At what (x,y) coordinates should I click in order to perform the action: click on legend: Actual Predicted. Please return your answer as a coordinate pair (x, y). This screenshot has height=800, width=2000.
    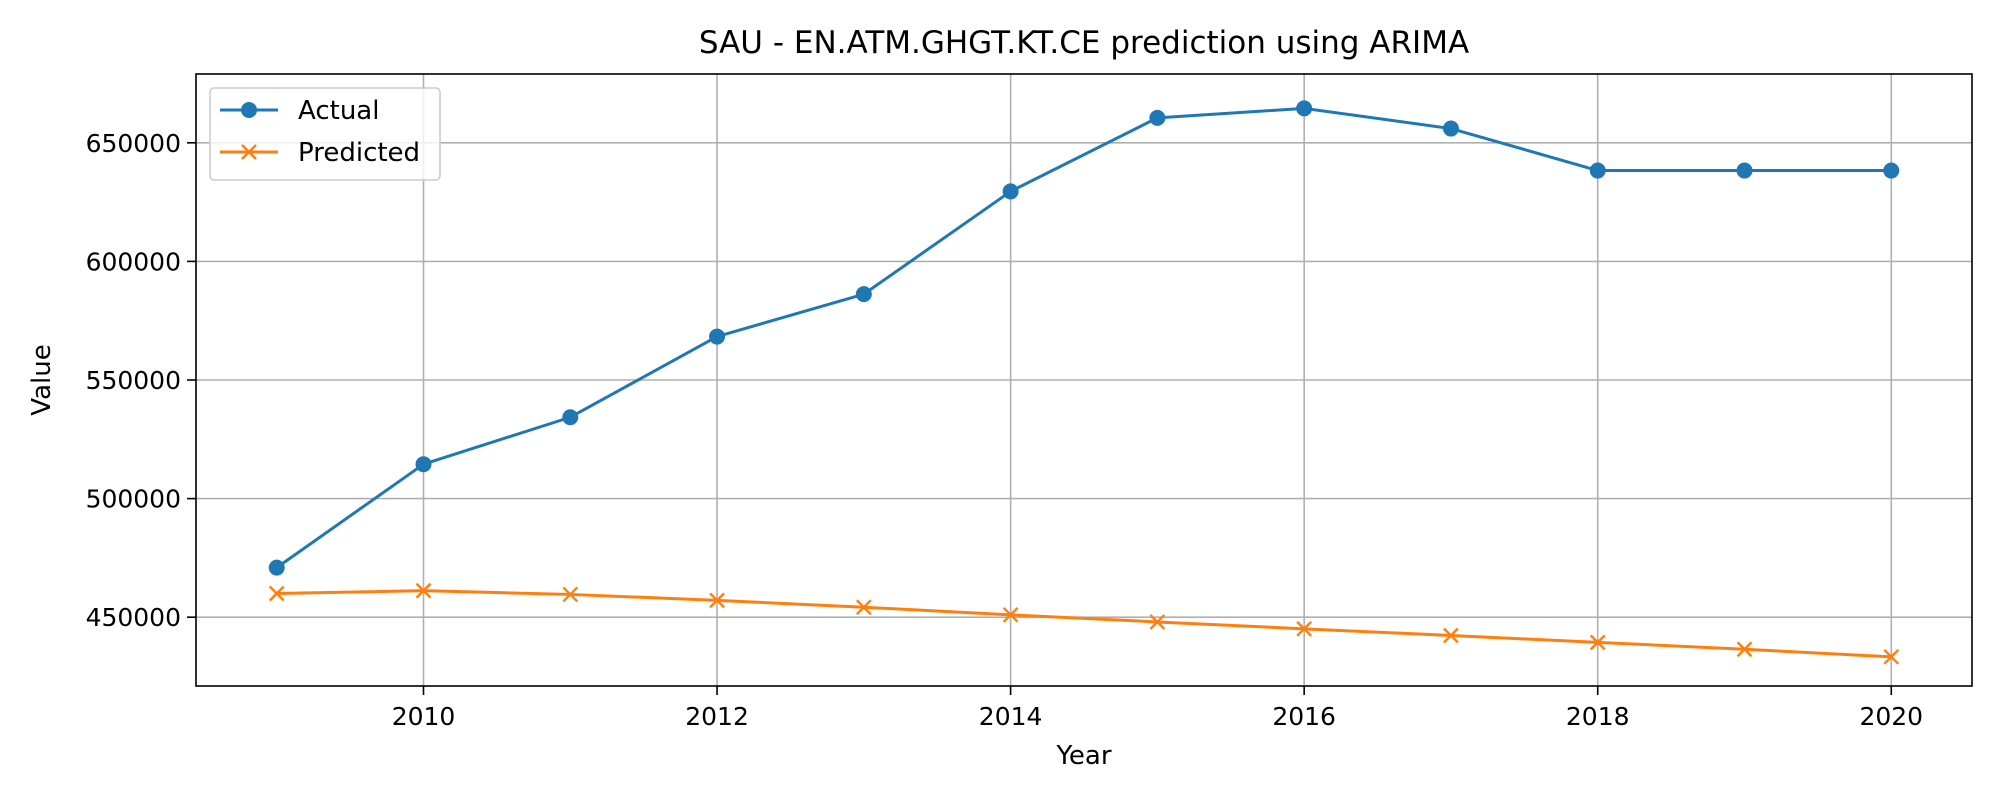
    Looking at the image, I should click on (325, 134).